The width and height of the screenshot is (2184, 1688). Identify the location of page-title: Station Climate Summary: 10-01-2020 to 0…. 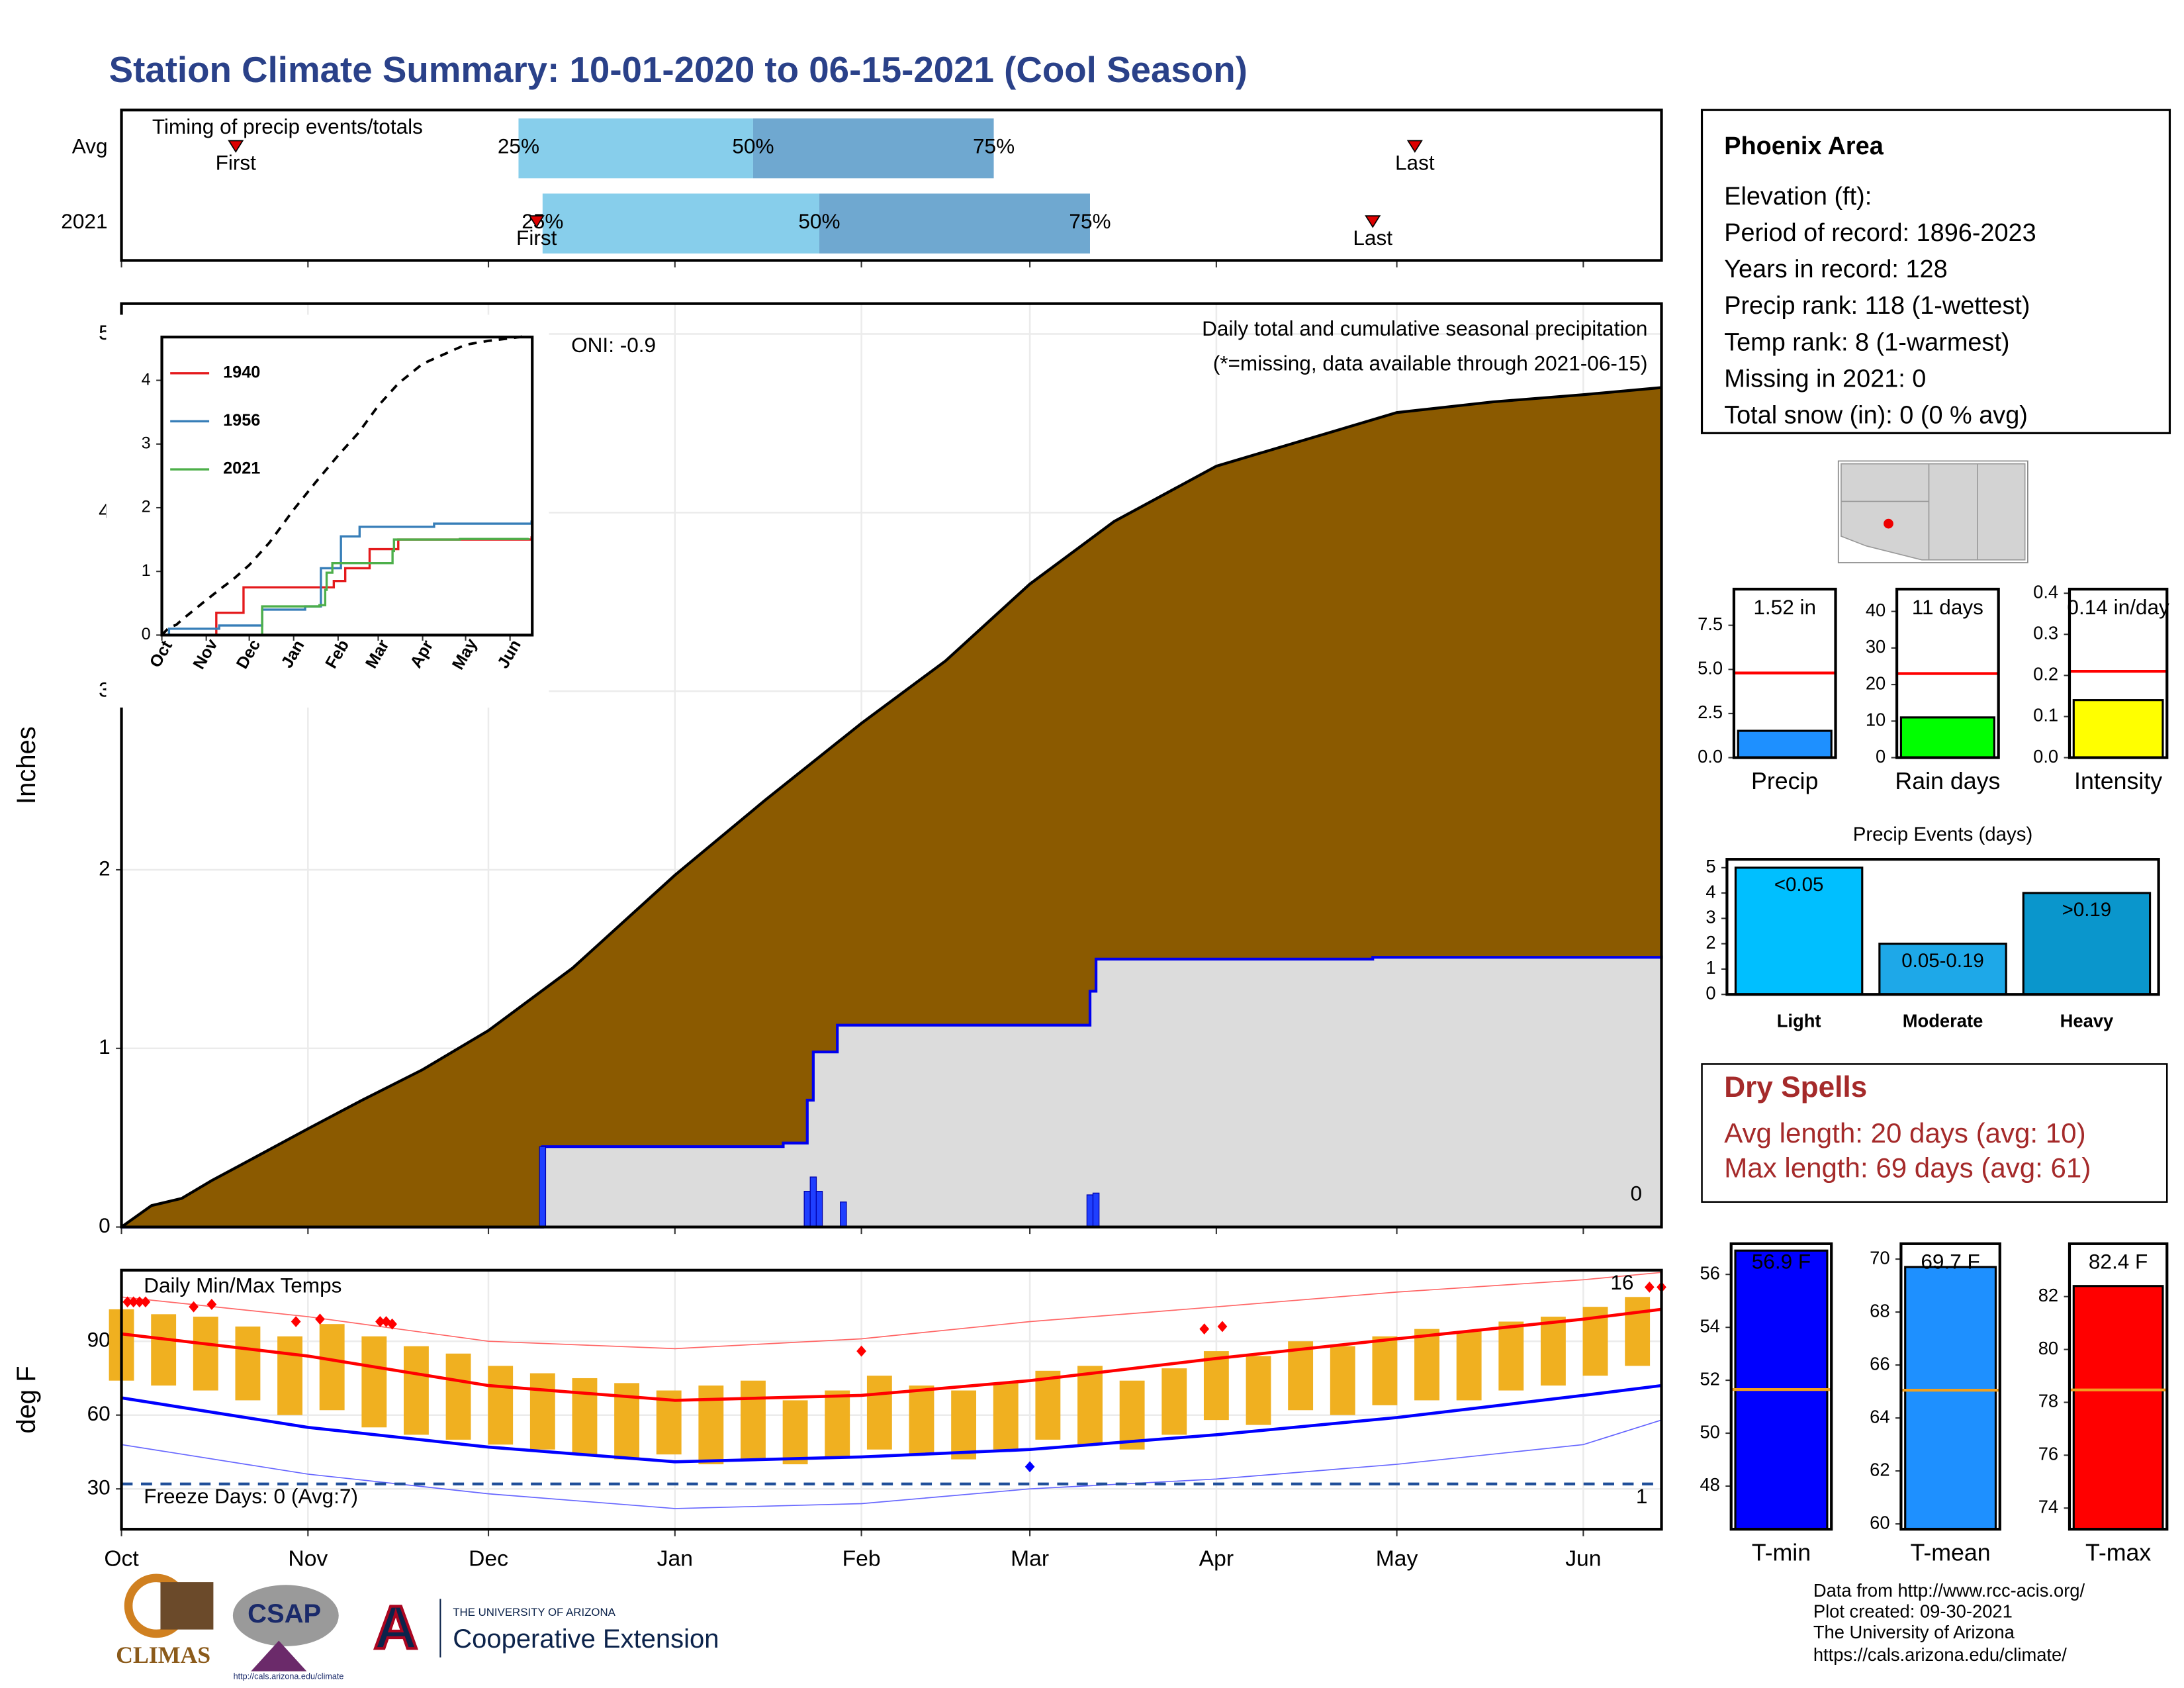
(678, 69).